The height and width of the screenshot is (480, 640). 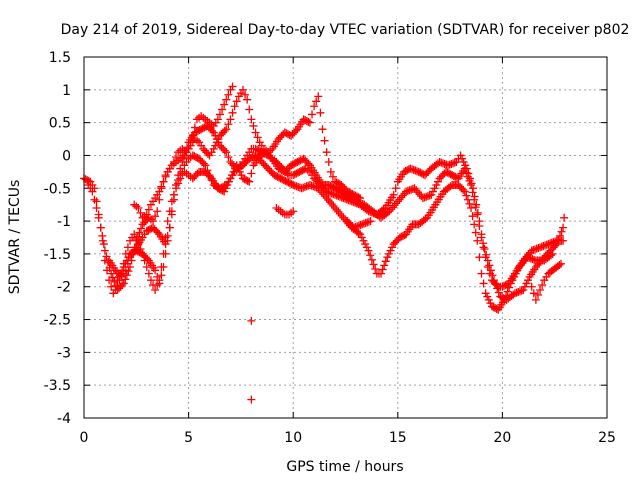 What do you see at coordinates (60, 58) in the screenshot?
I see `y-tick-label: 1.5` at bounding box center [60, 58].